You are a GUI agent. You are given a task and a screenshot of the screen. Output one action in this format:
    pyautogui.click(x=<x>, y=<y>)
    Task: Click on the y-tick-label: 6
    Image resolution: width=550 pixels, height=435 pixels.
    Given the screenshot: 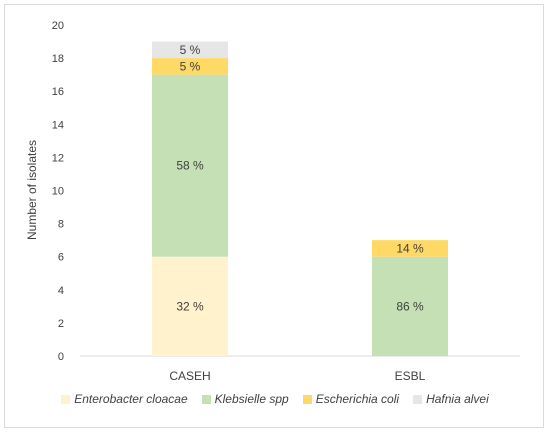 What is the action you would take?
    pyautogui.click(x=61, y=258)
    